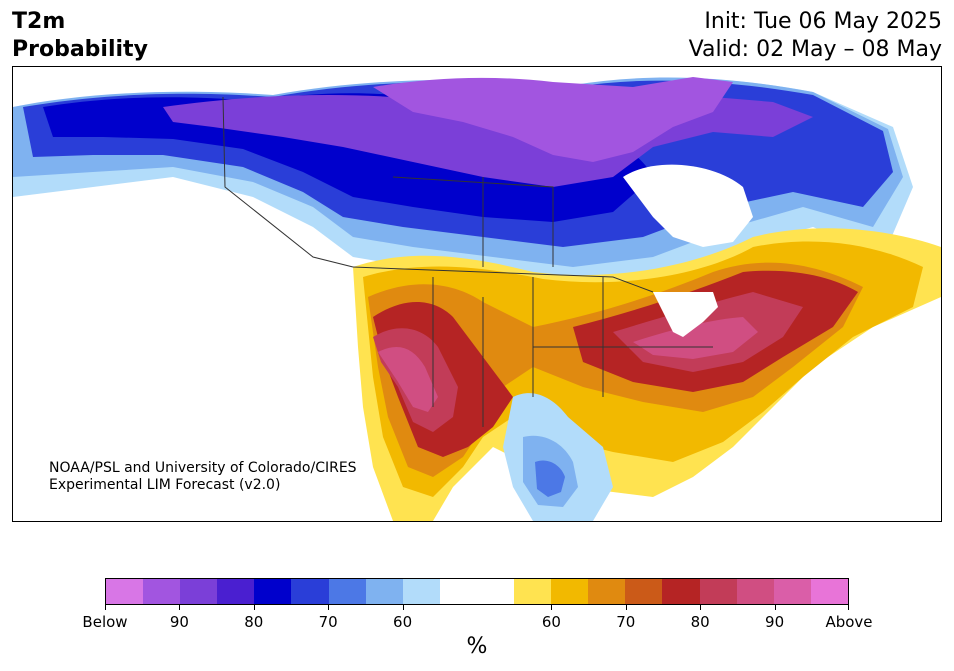 The width and height of the screenshot is (954, 671). I want to click on great-lakes, so click(685, 314).